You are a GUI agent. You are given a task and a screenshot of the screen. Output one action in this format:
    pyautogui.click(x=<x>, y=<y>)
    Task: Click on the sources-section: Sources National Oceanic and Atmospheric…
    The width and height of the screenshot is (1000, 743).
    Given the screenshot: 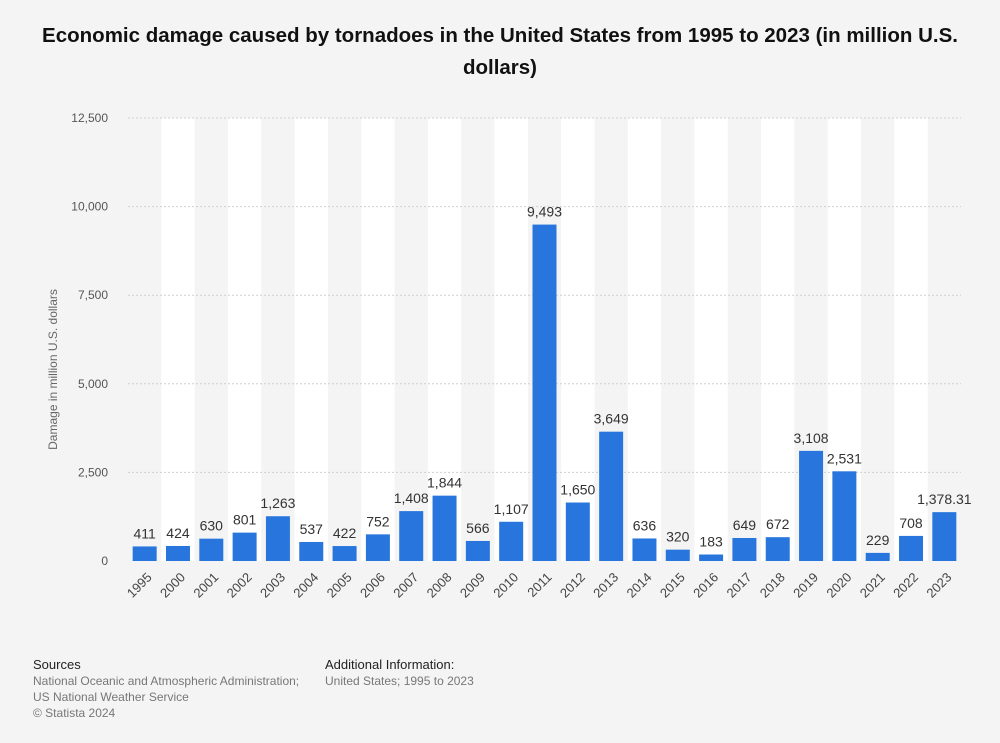 What is the action you would take?
    pyautogui.click(x=166, y=689)
    